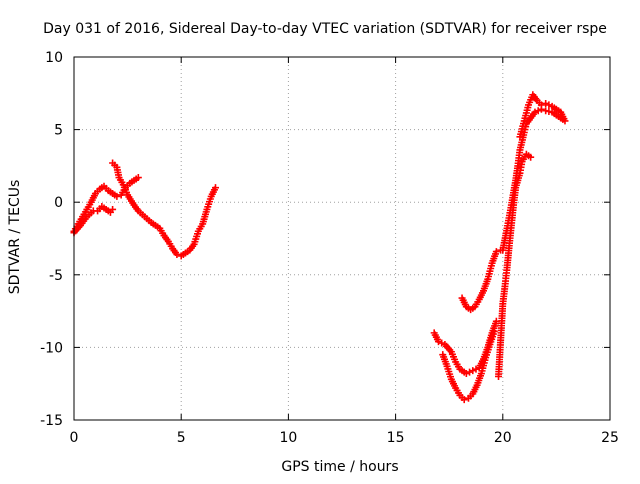  What do you see at coordinates (396, 438) in the screenshot?
I see `x-tick-label: 15` at bounding box center [396, 438].